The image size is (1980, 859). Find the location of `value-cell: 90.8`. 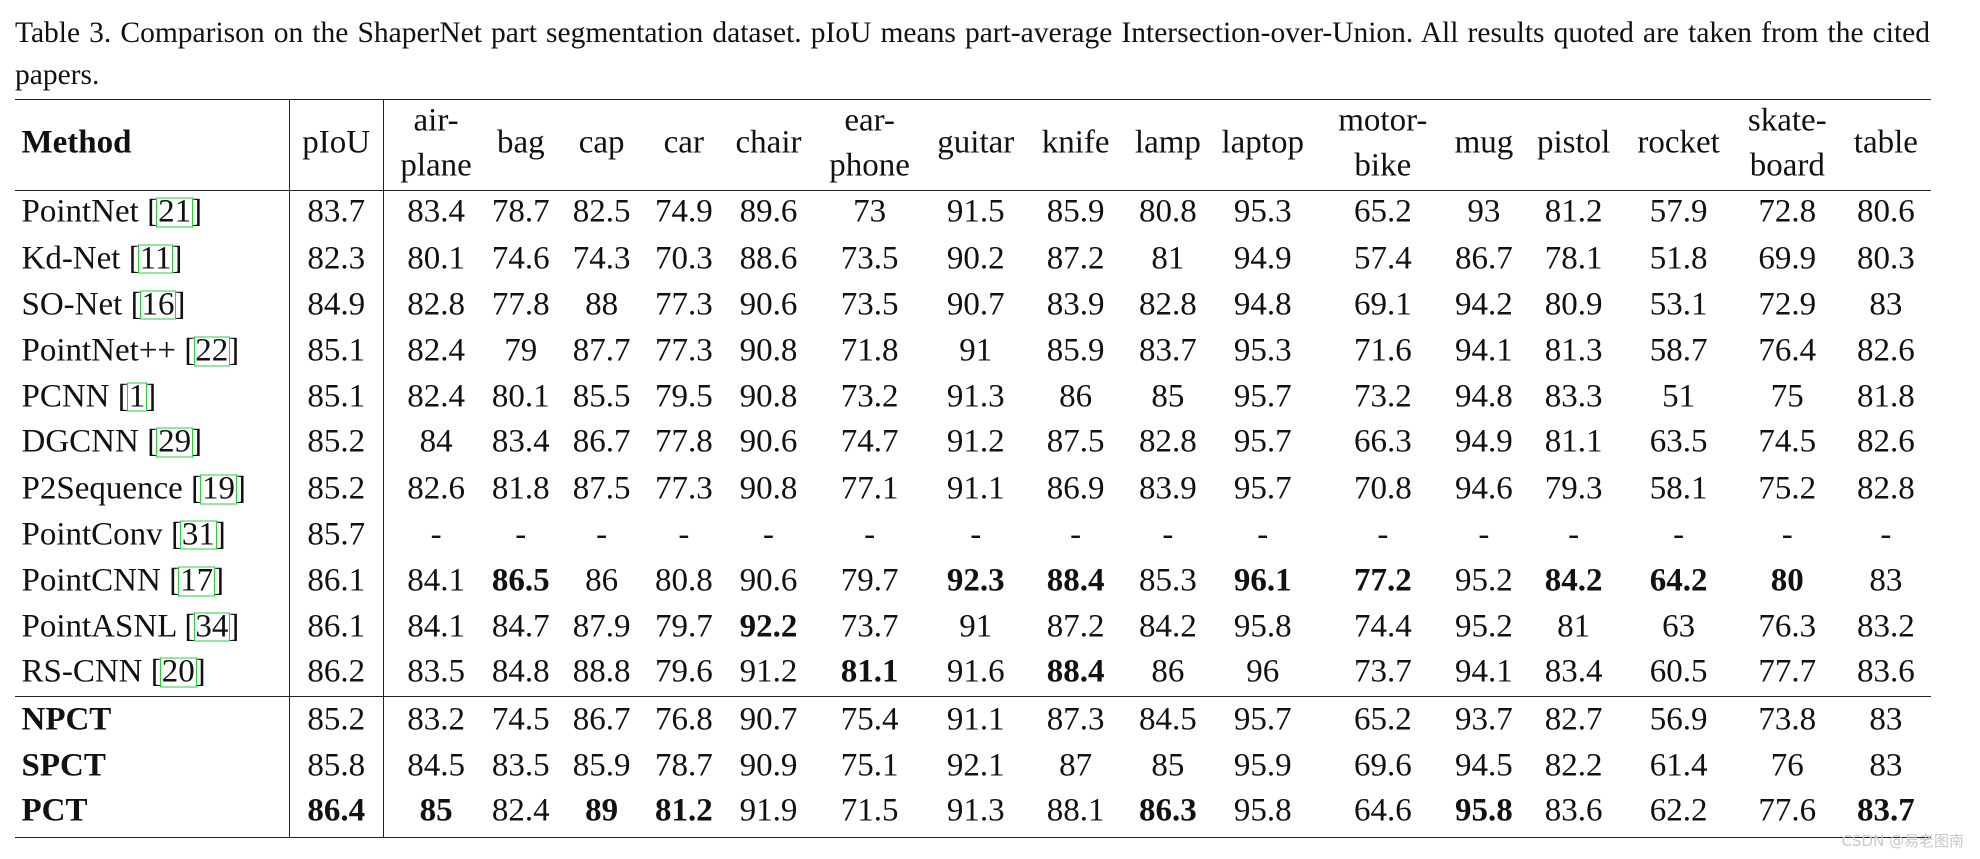

value-cell: 90.8 is located at coordinates (768, 350).